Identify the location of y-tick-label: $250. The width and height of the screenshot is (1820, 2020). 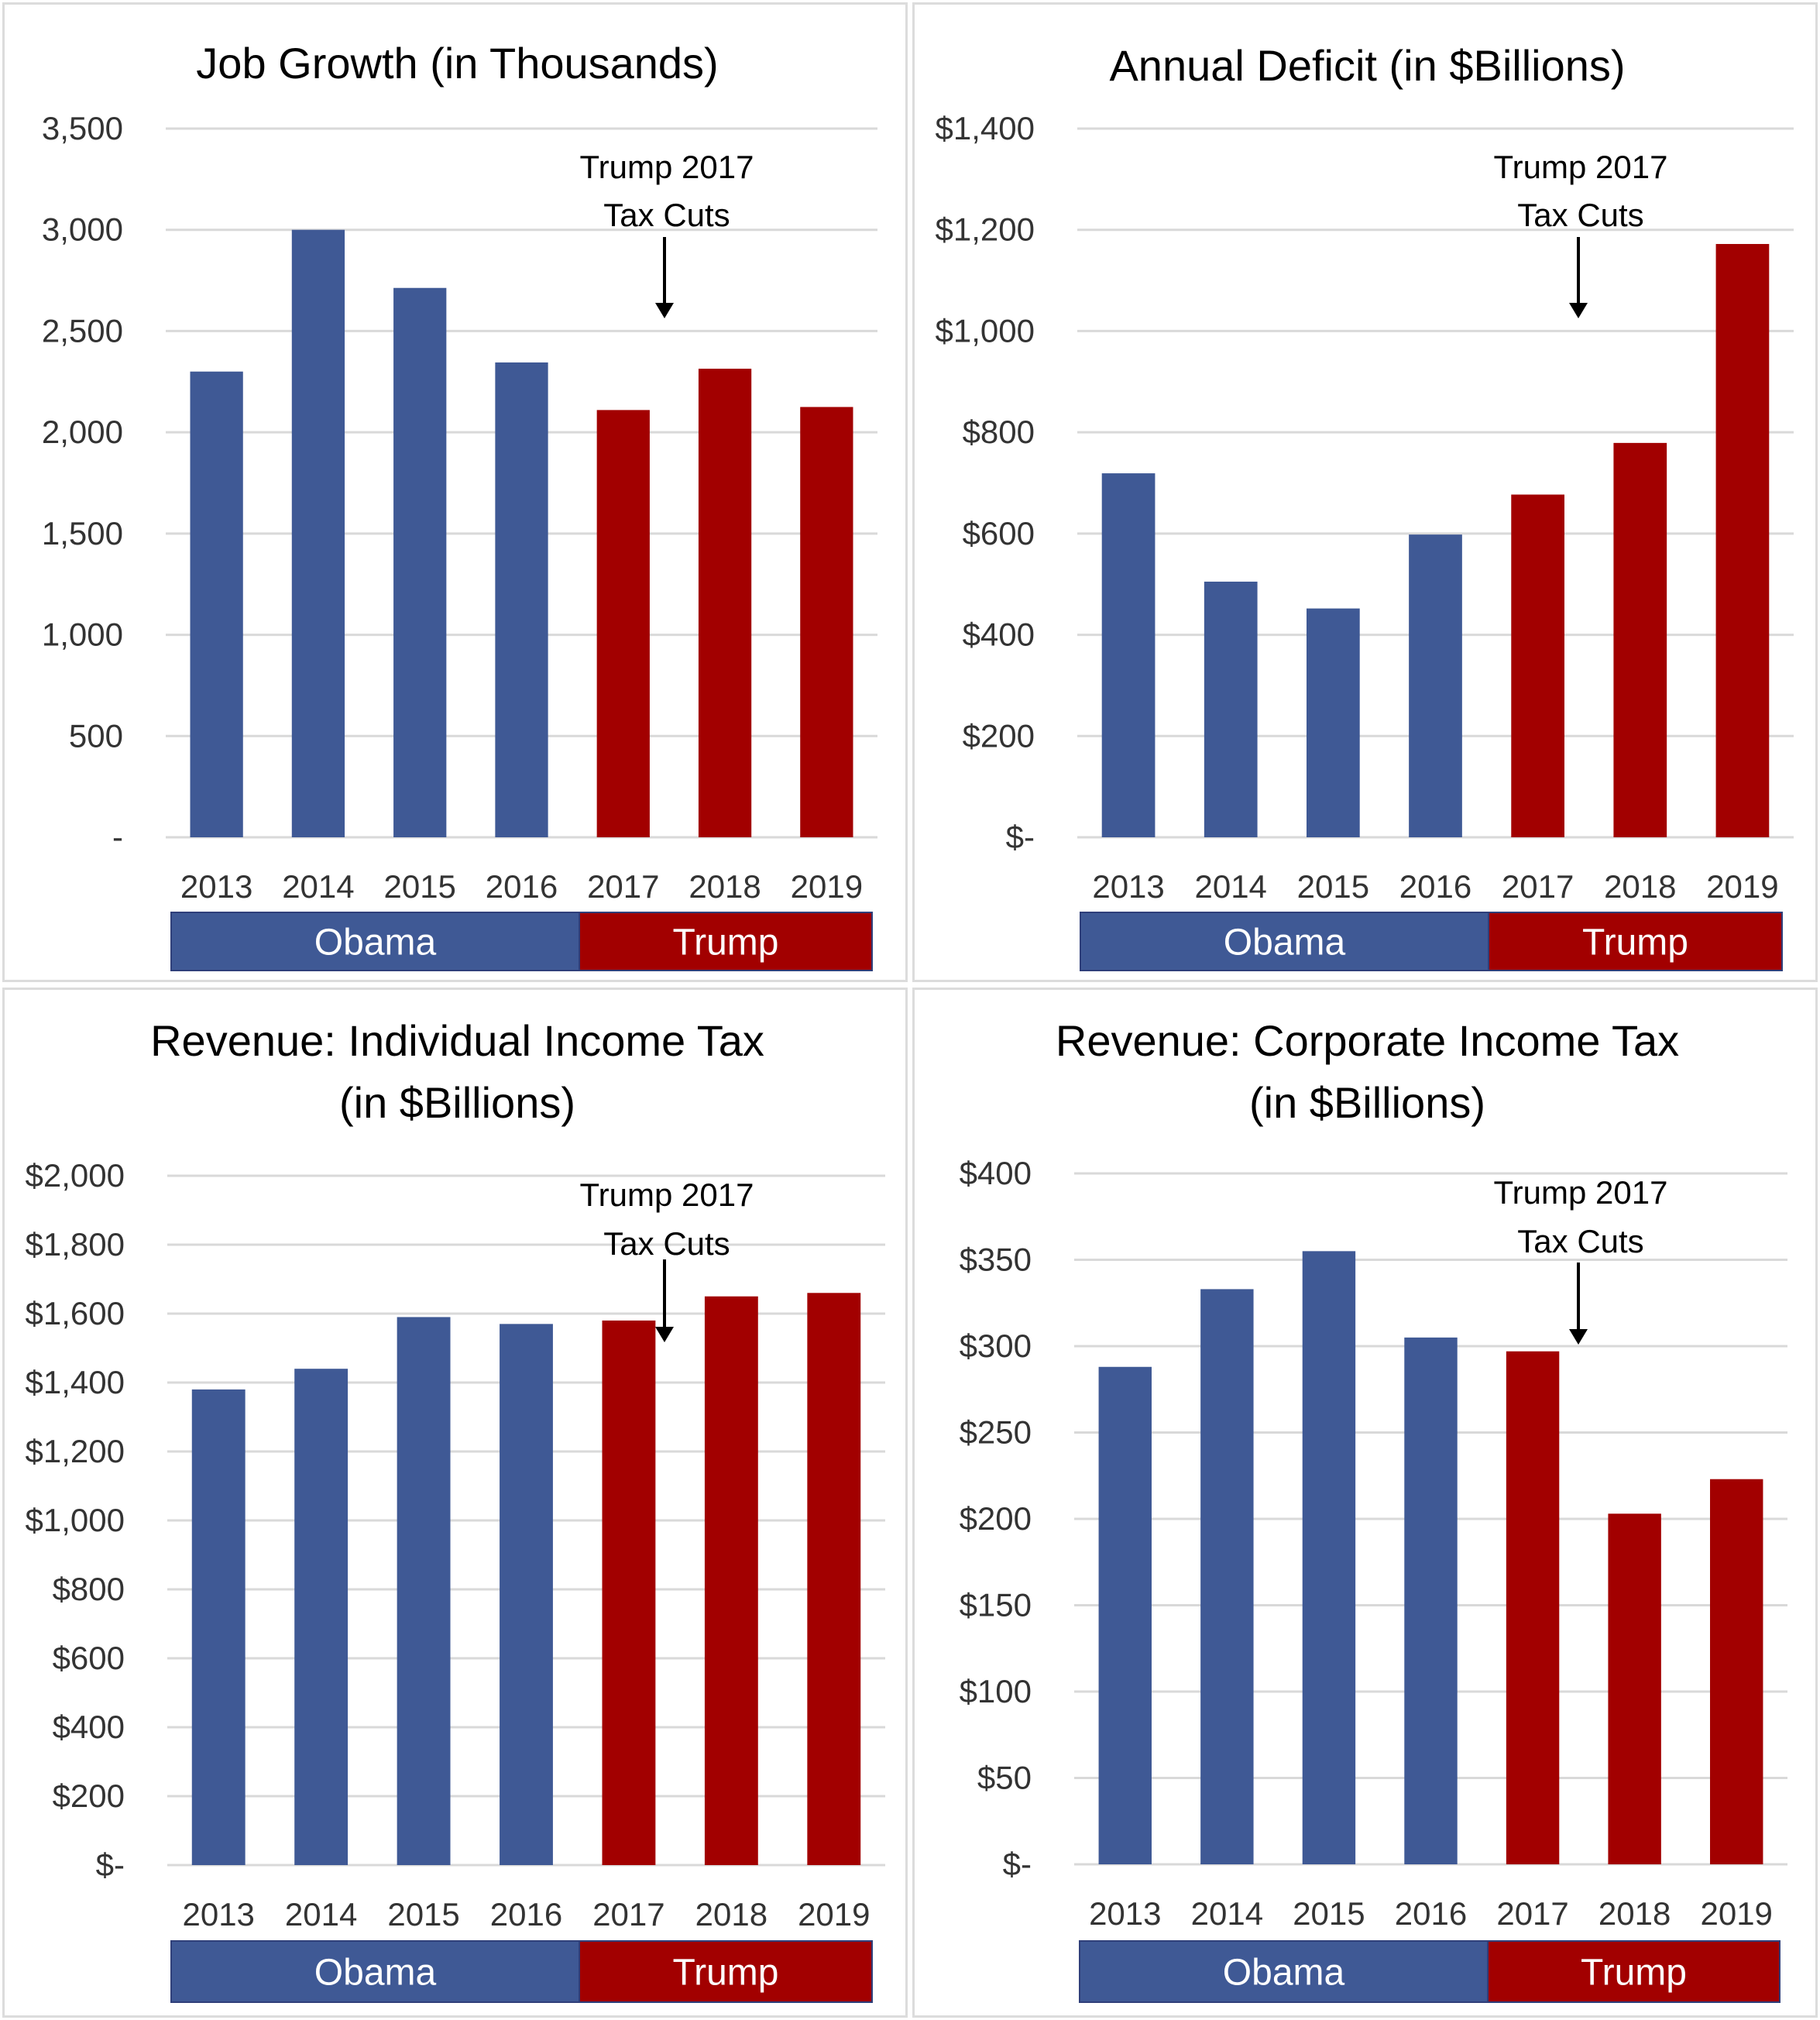
(996, 1432).